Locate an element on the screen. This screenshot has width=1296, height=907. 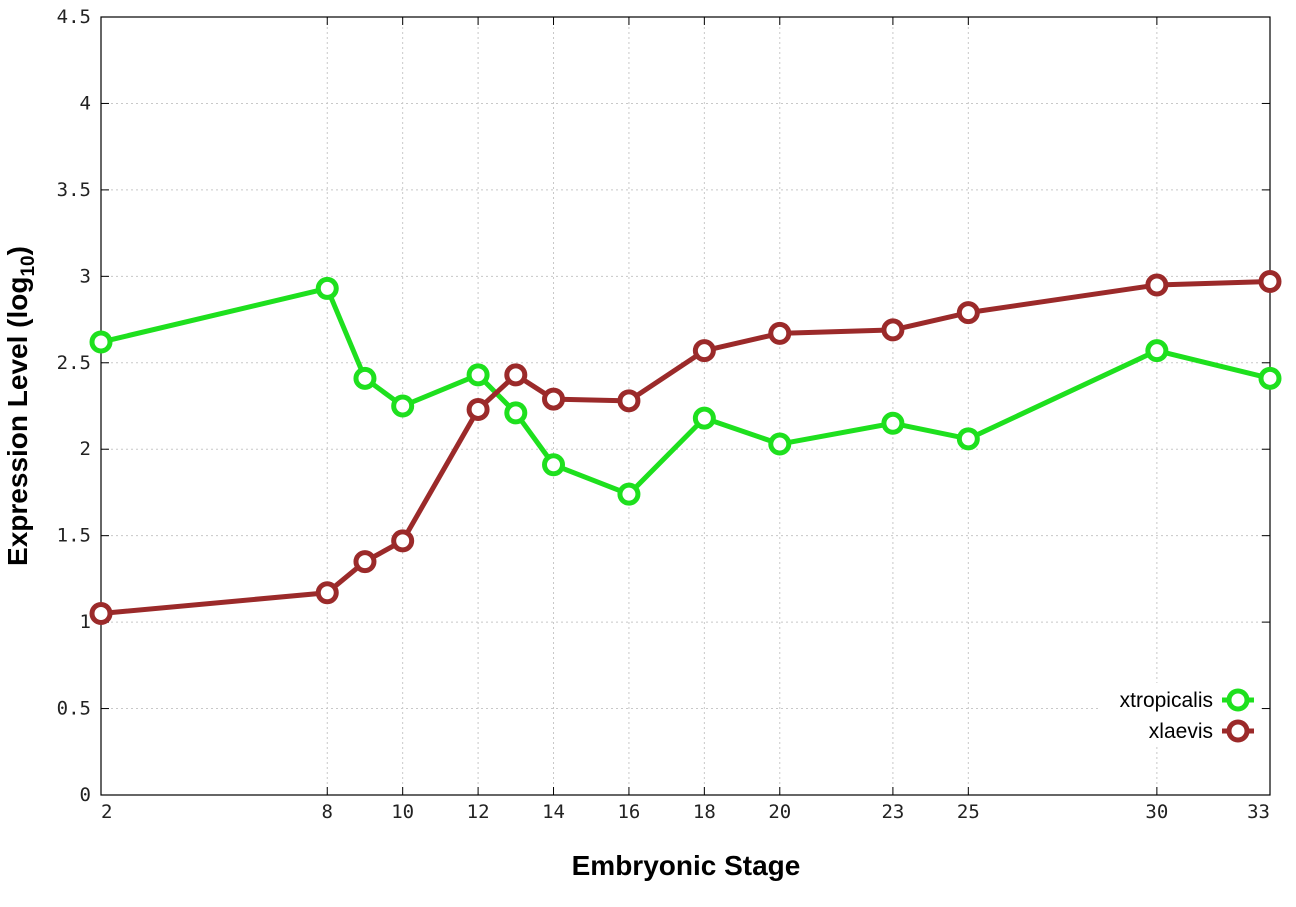
legend: xtropicalis xlaevis is located at coordinates (1178, 714).